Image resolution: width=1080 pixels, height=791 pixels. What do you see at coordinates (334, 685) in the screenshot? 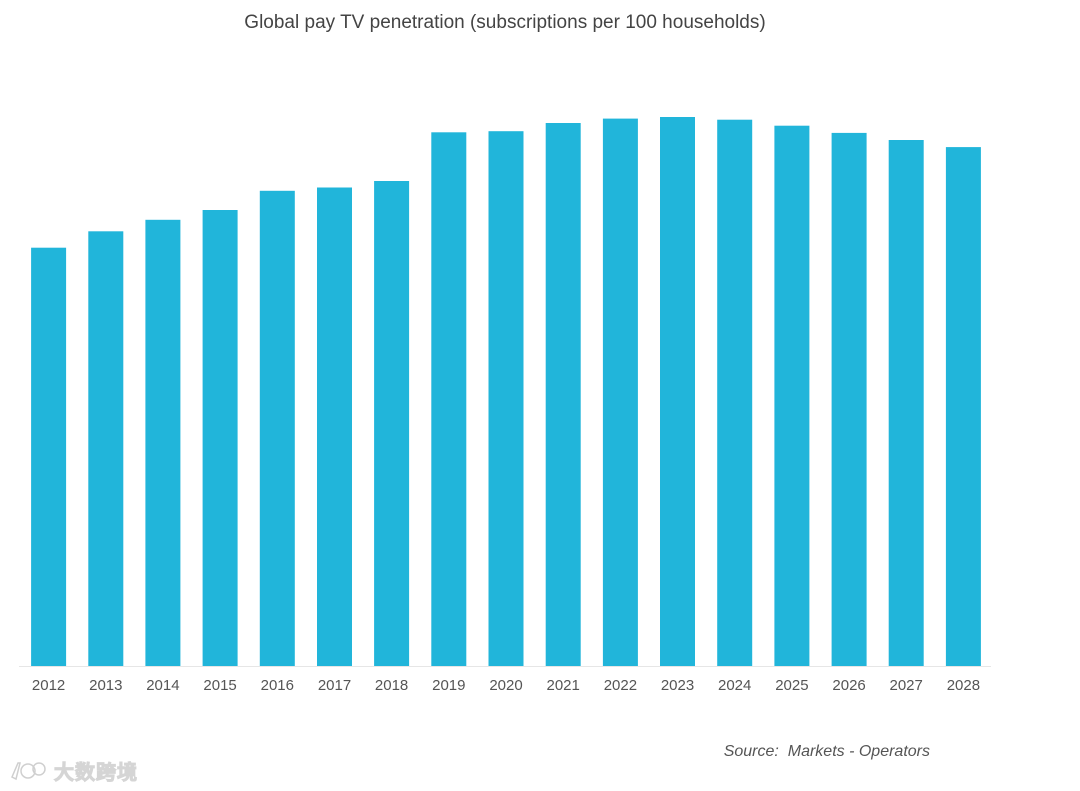
I see `x-tick-label: 2017` at bounding box center [334, 685].